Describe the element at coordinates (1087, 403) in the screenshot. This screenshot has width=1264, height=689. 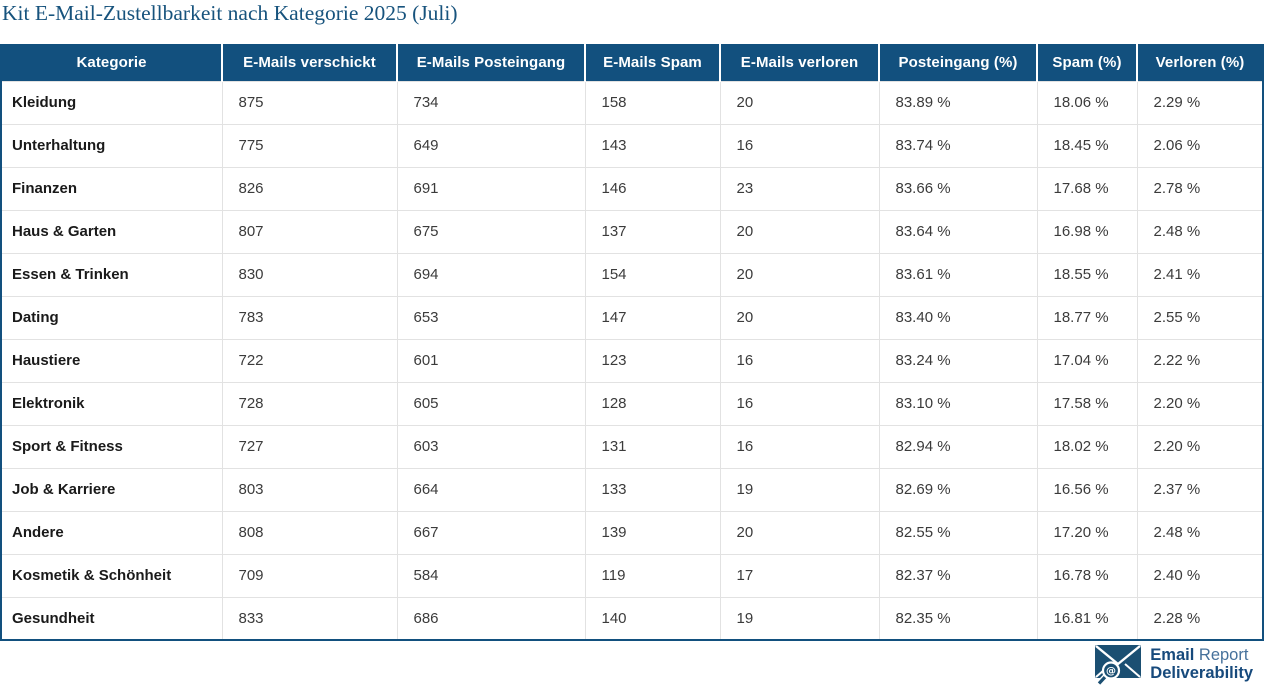
I see `value-cell: 17.58 %` at that location.